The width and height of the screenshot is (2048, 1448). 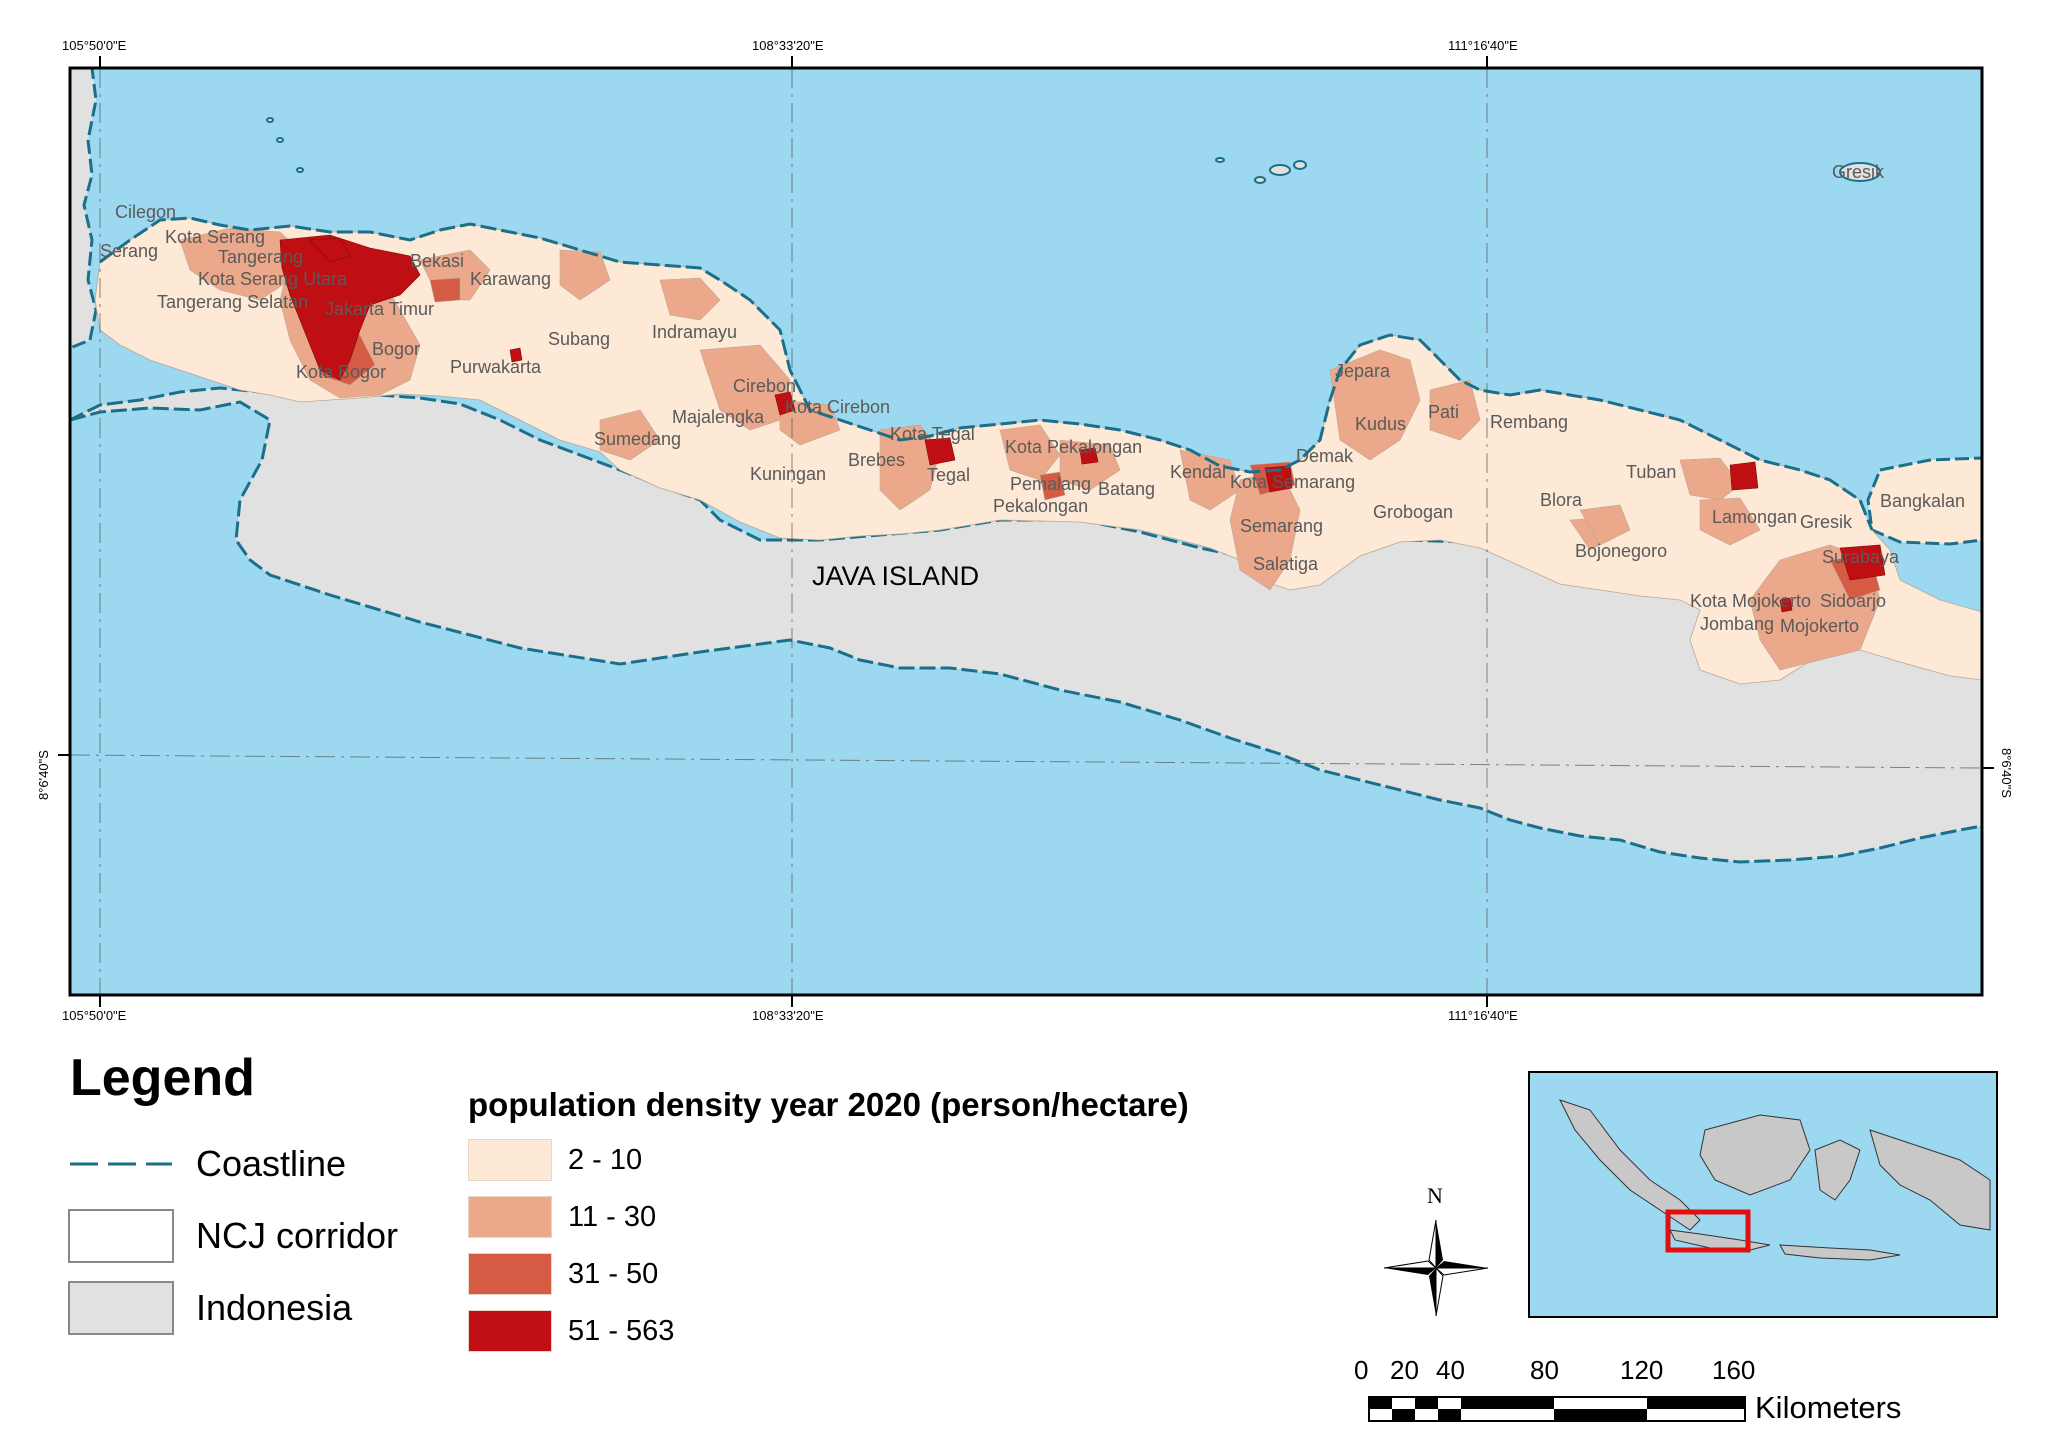 What do you see at coordinates (1073, 447) in the screenshot?
I see `place-label: Kota Pekalongan` at bounding box center [1073, 447].